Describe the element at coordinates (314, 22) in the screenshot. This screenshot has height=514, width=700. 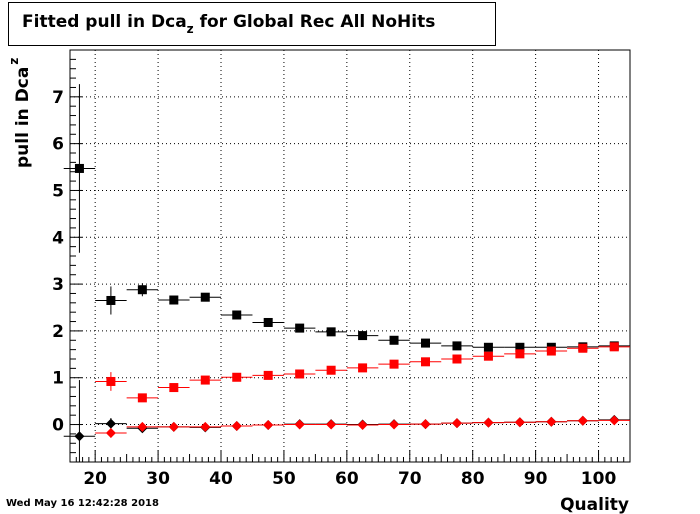
I see `title-suffix: for Global Rec All NoHits` at that location.